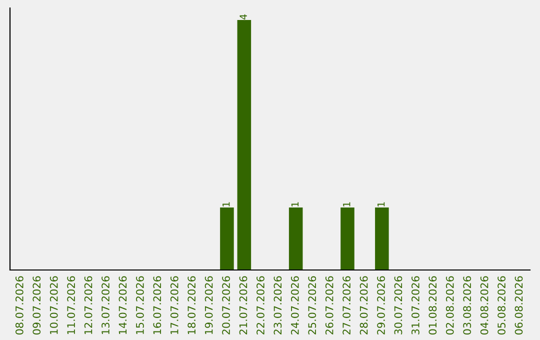 This screenshot has width=540, height=340. I want to click on x-tick-label: 08.07.2026, so click(19, 305).